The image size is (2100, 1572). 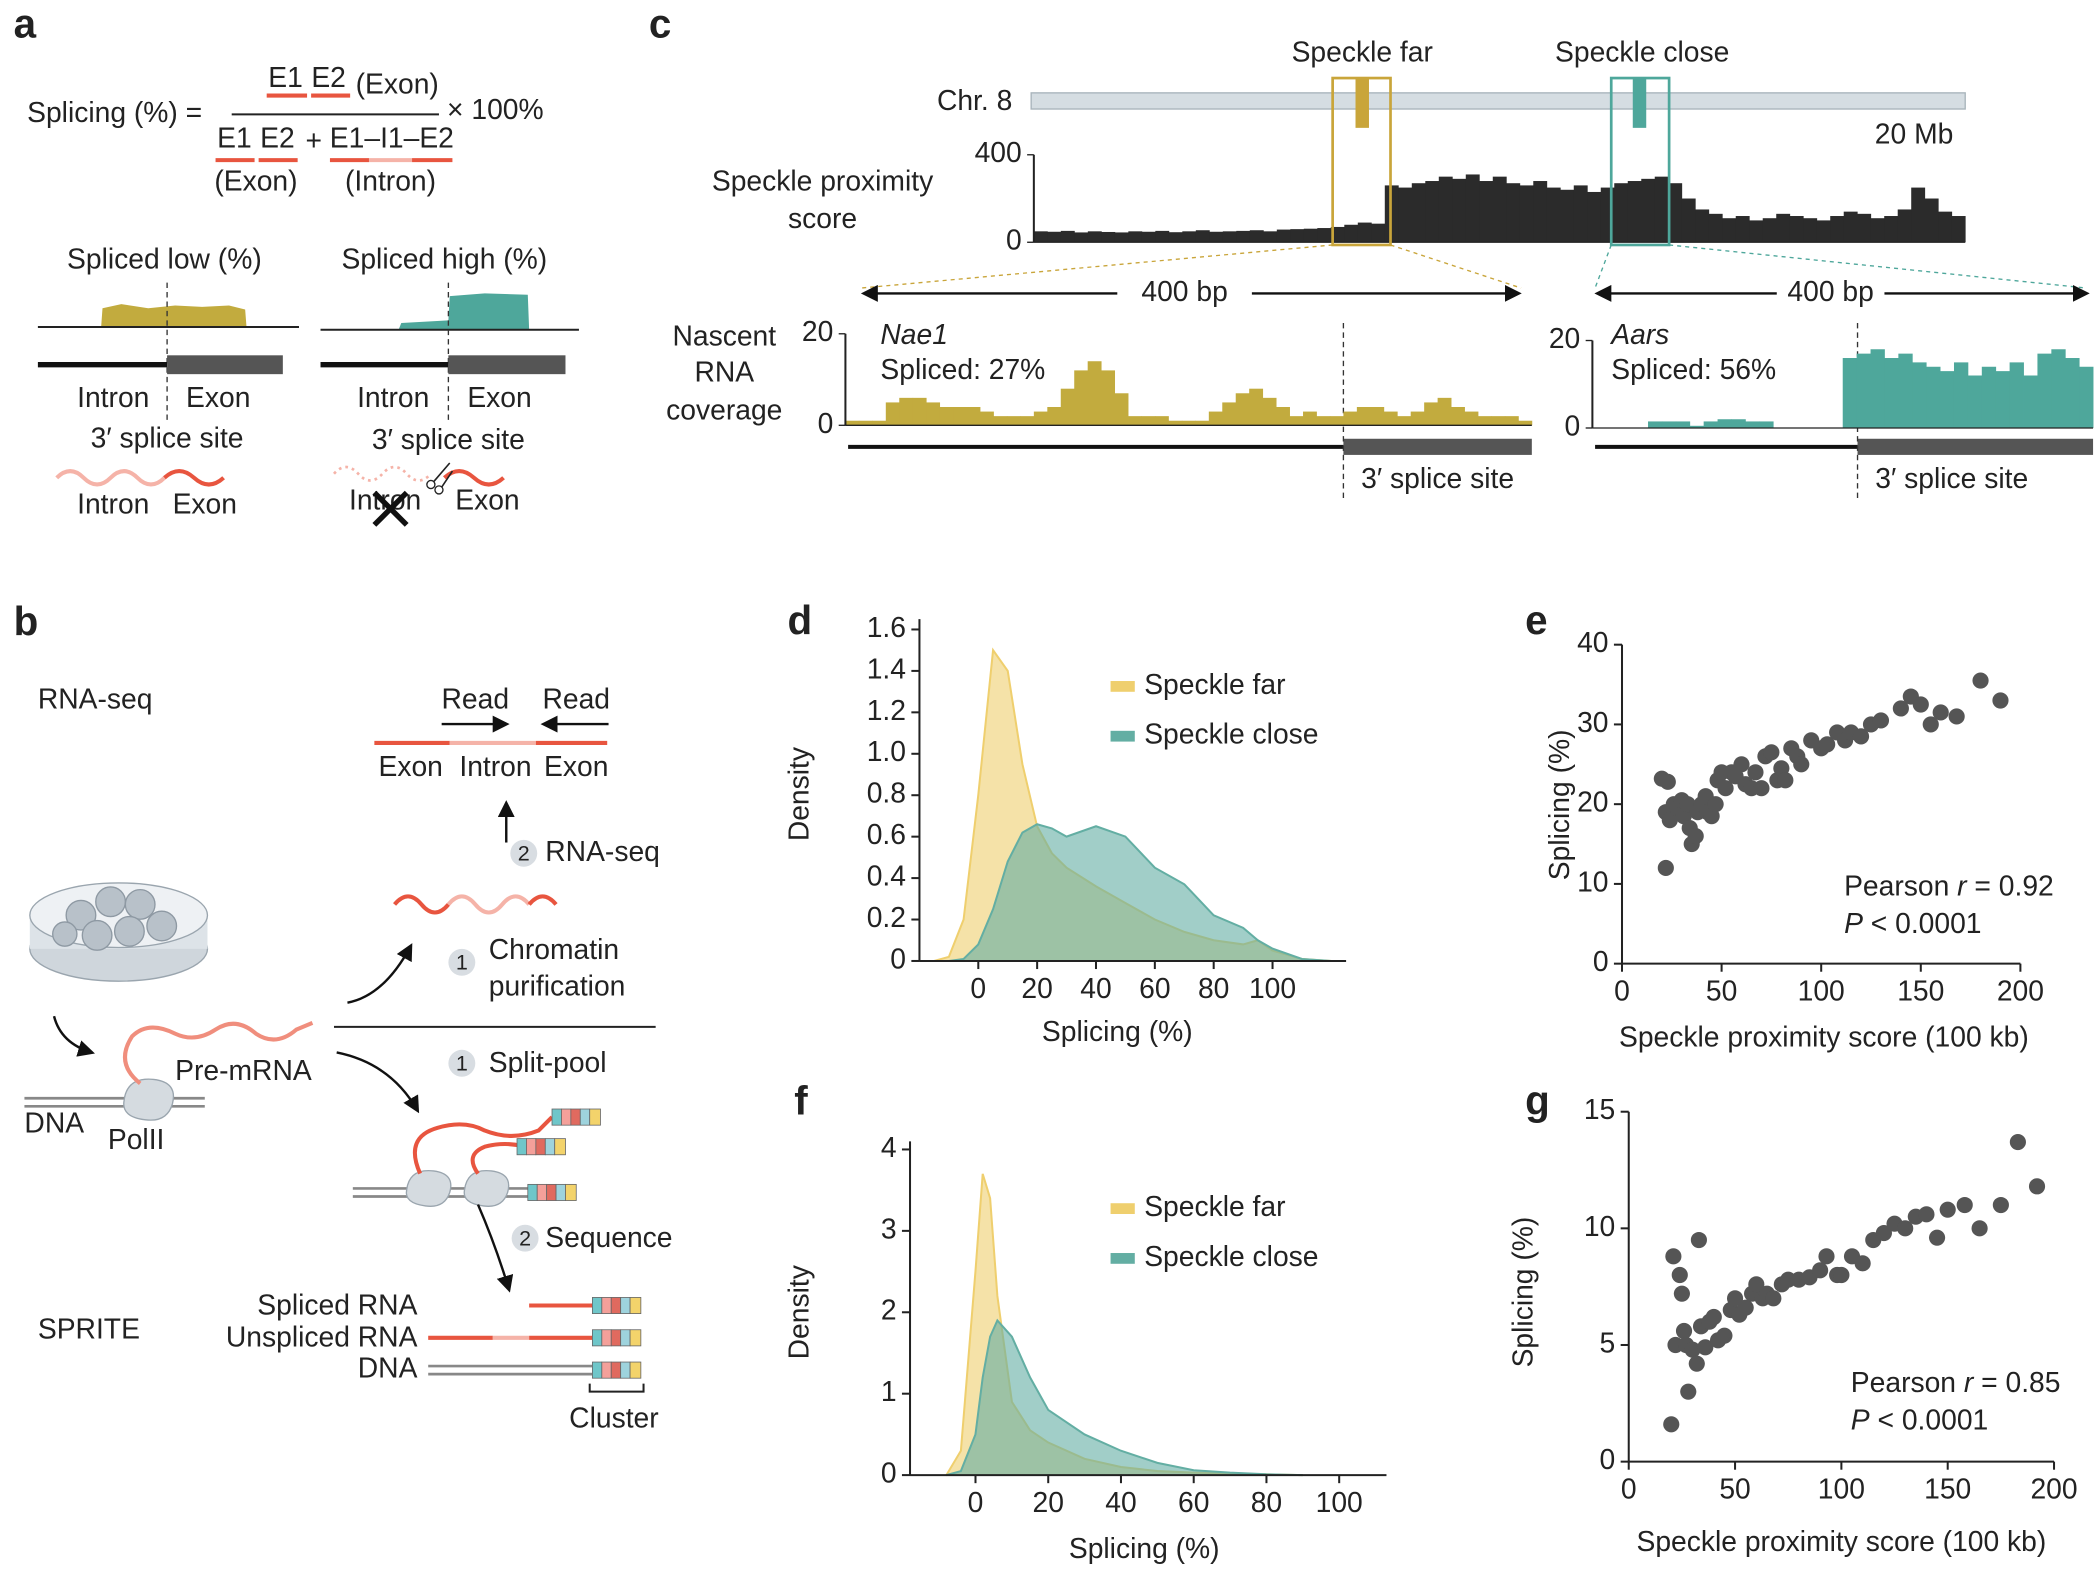 What do you see at coordinates (2016, 1382) in the screenshot?
I see `annotation-run: = 0.85` at bounding box center [2016, 1382].